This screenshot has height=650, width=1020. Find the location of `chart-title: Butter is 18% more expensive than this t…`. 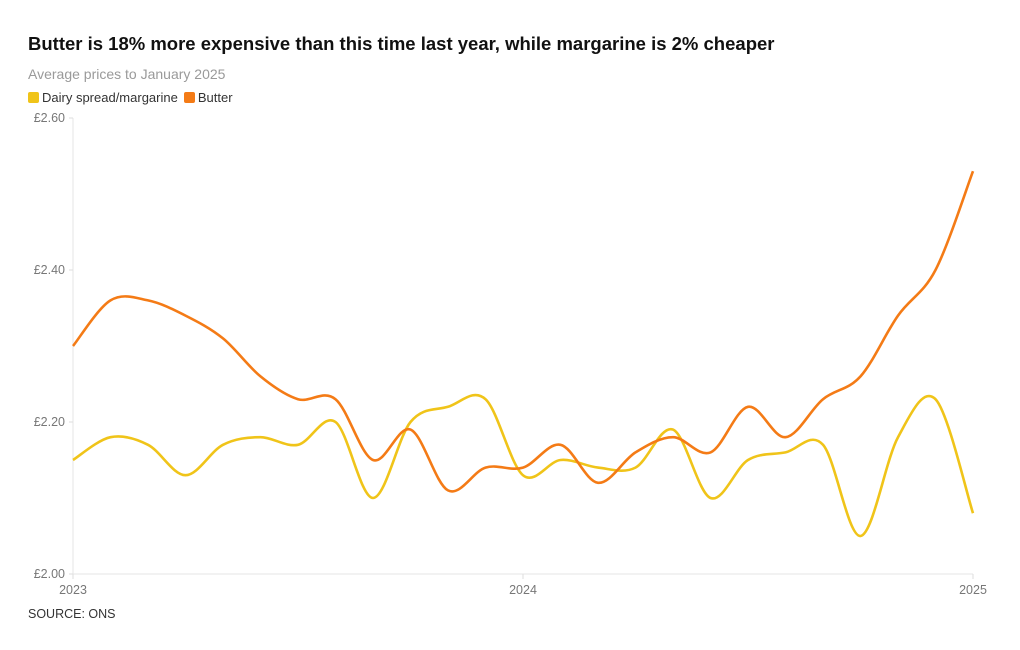

chart-title: Butter is 18% more expensive than this t… is located at coordinates (401, 43).